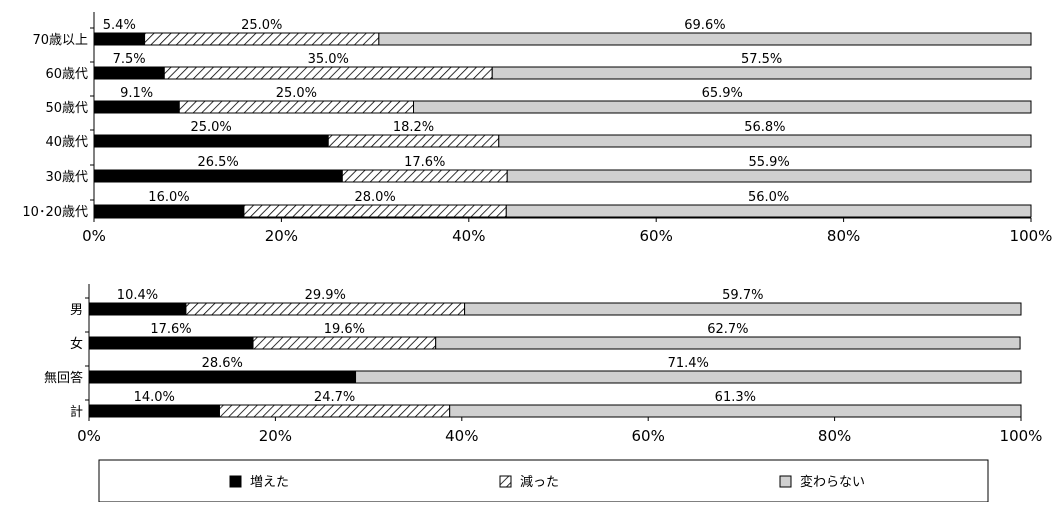 The height and width of the screenshot is (506, 1056). Describe the element at coordinates (344, 329) in the screenshot. I see `data-label-decreased: 19.6%` at that location.